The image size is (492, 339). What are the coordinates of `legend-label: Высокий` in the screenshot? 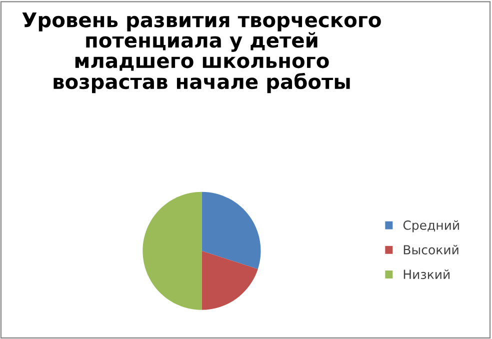 It's located at (431, 249).